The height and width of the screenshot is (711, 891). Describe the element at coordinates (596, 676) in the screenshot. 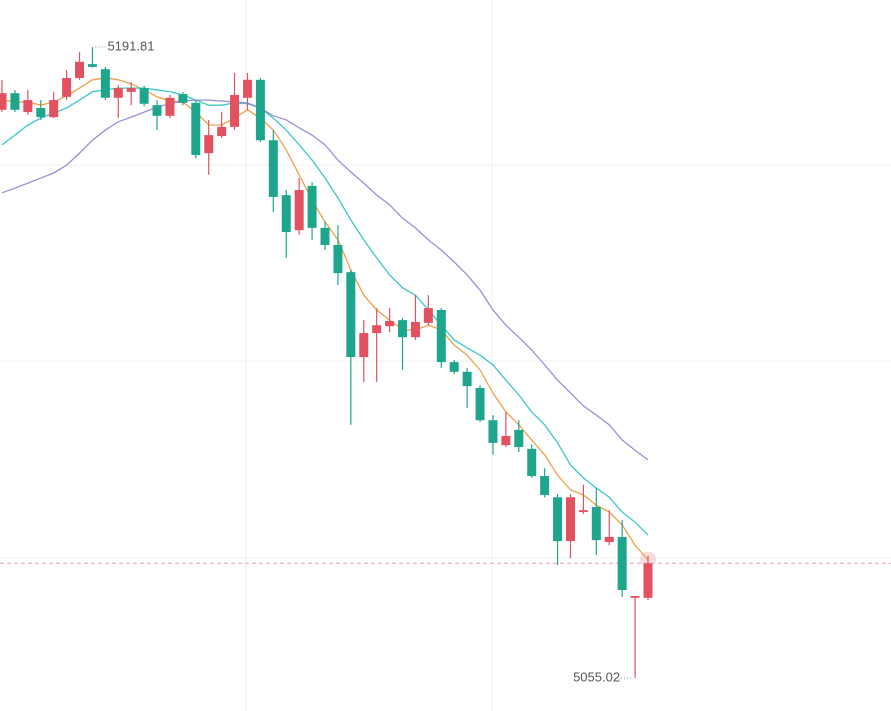

I see `low-label: 5055.02` at that location.